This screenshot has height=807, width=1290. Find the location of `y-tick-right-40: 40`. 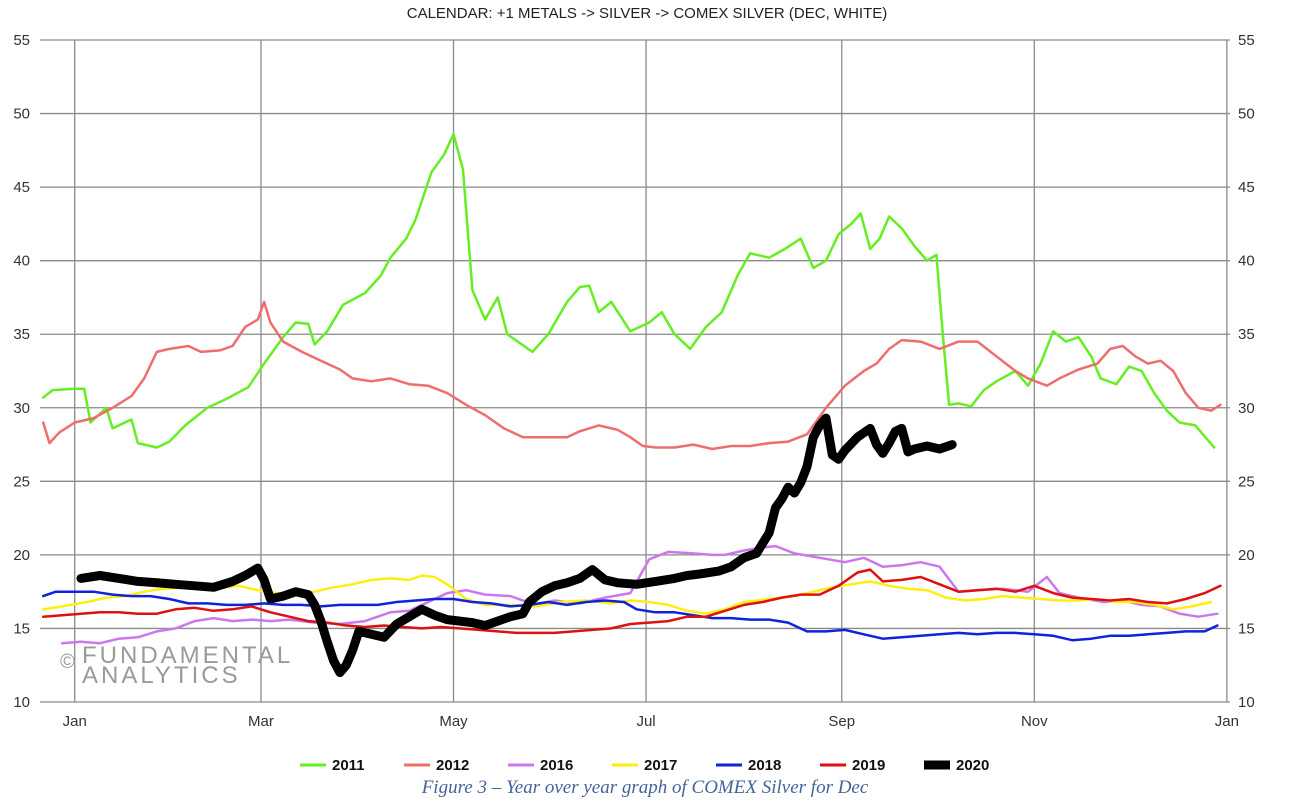

y-tick-right-40: 40 is located at coordinates (1246, 261).